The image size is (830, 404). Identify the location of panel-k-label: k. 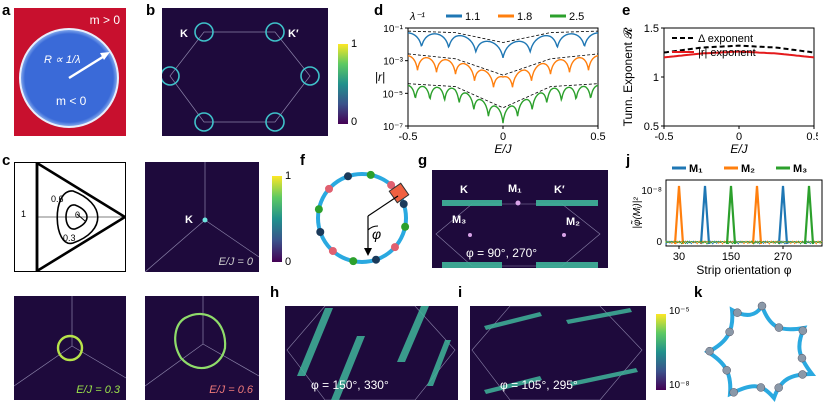
(698, 292).